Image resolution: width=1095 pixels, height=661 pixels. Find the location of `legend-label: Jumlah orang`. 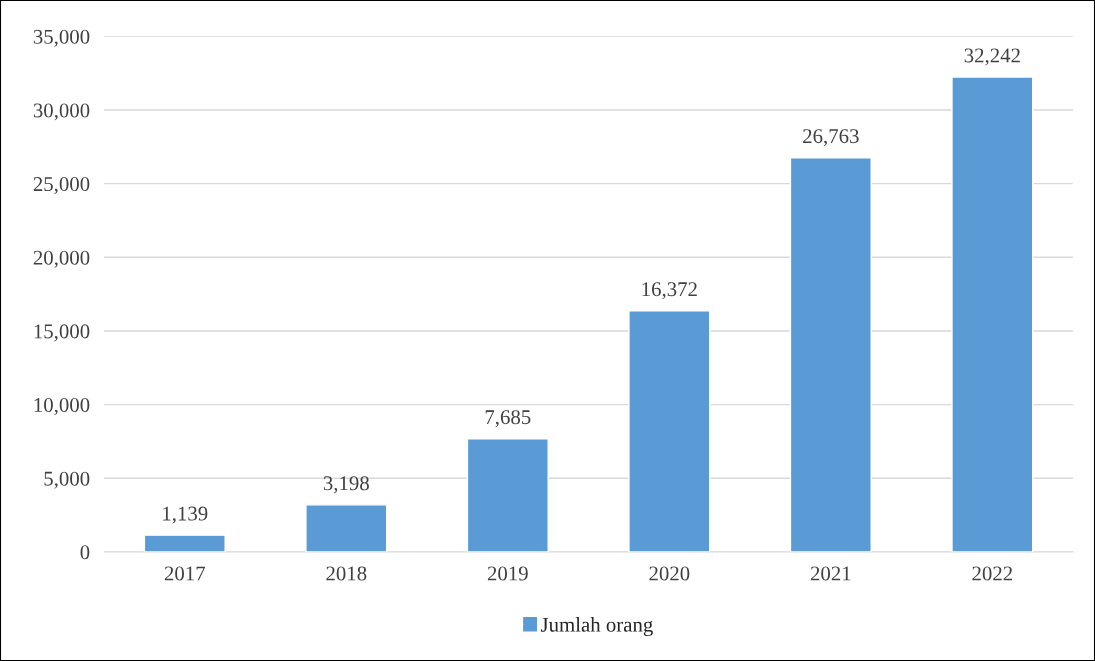

legend-label: Jumlah orang is located at coordinates (596, 627).